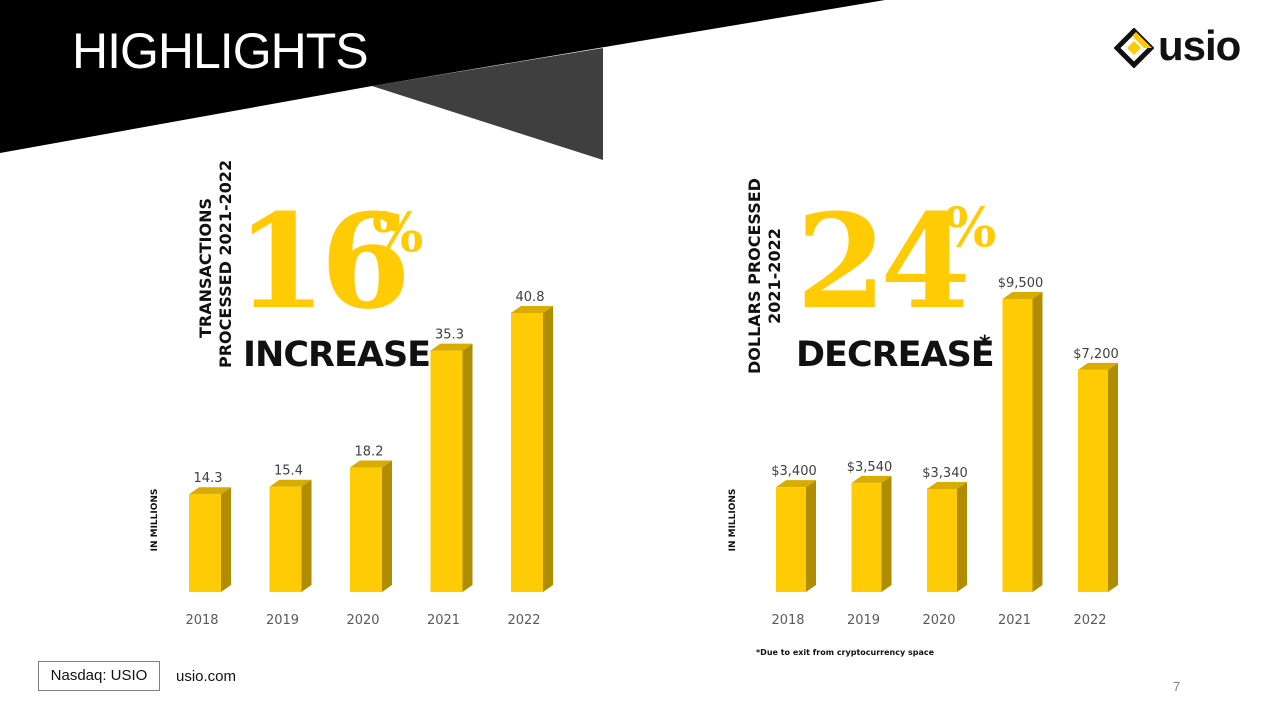  What do you see at coordinates (369, 452) in the screenshot?
I see `data-label-2020: 18.2` at bounding box center [369, 452].